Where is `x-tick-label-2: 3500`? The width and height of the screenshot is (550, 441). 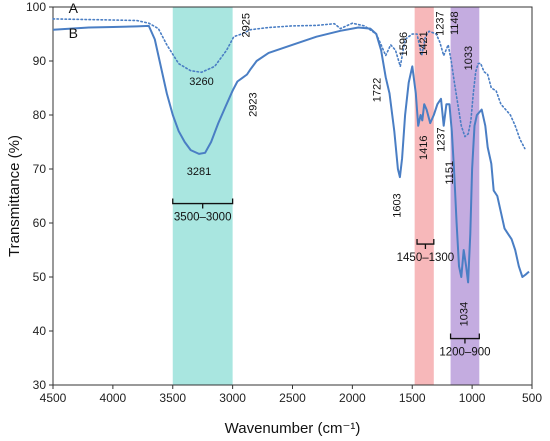
x-tick-label-2: 3500 is located at coordinates (172, 398).